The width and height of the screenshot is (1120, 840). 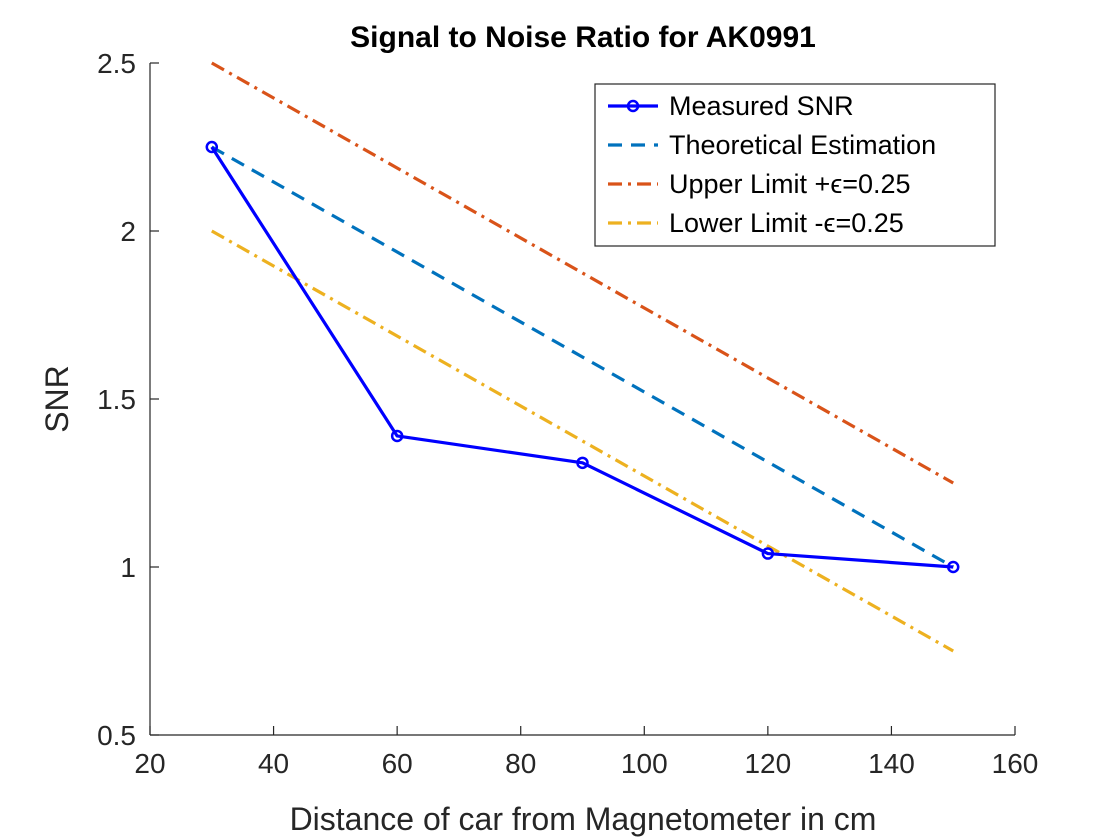 I want to click on x-tick-label: 20, so click(x=149, y=763).